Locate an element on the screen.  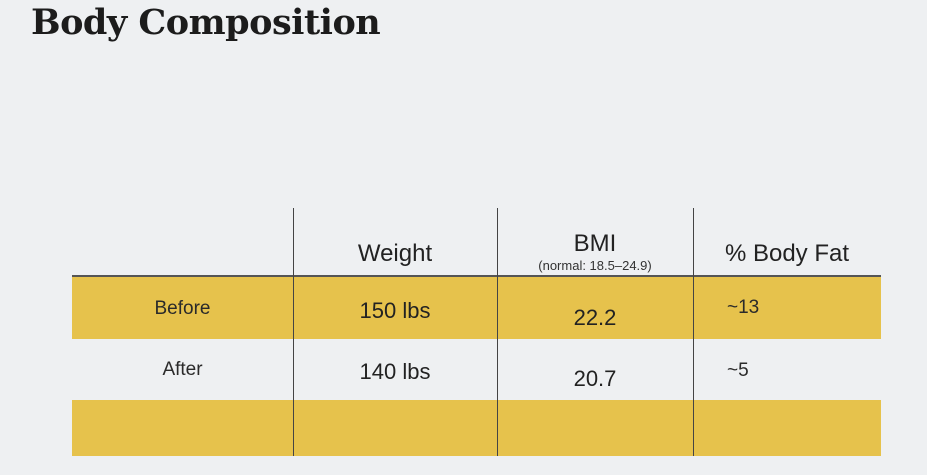
header-bmi-note: (normal: 18.5–24.9) is located at coordinates (595, 265).